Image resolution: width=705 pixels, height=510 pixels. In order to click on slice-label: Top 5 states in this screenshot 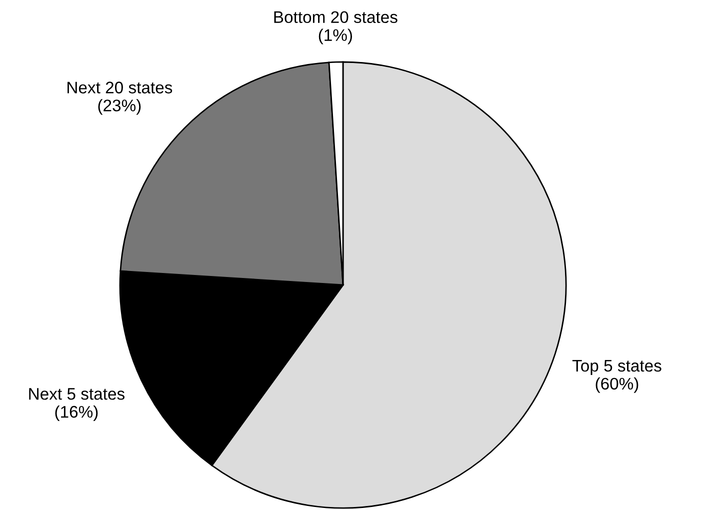, I will do `click(617, 367)`.